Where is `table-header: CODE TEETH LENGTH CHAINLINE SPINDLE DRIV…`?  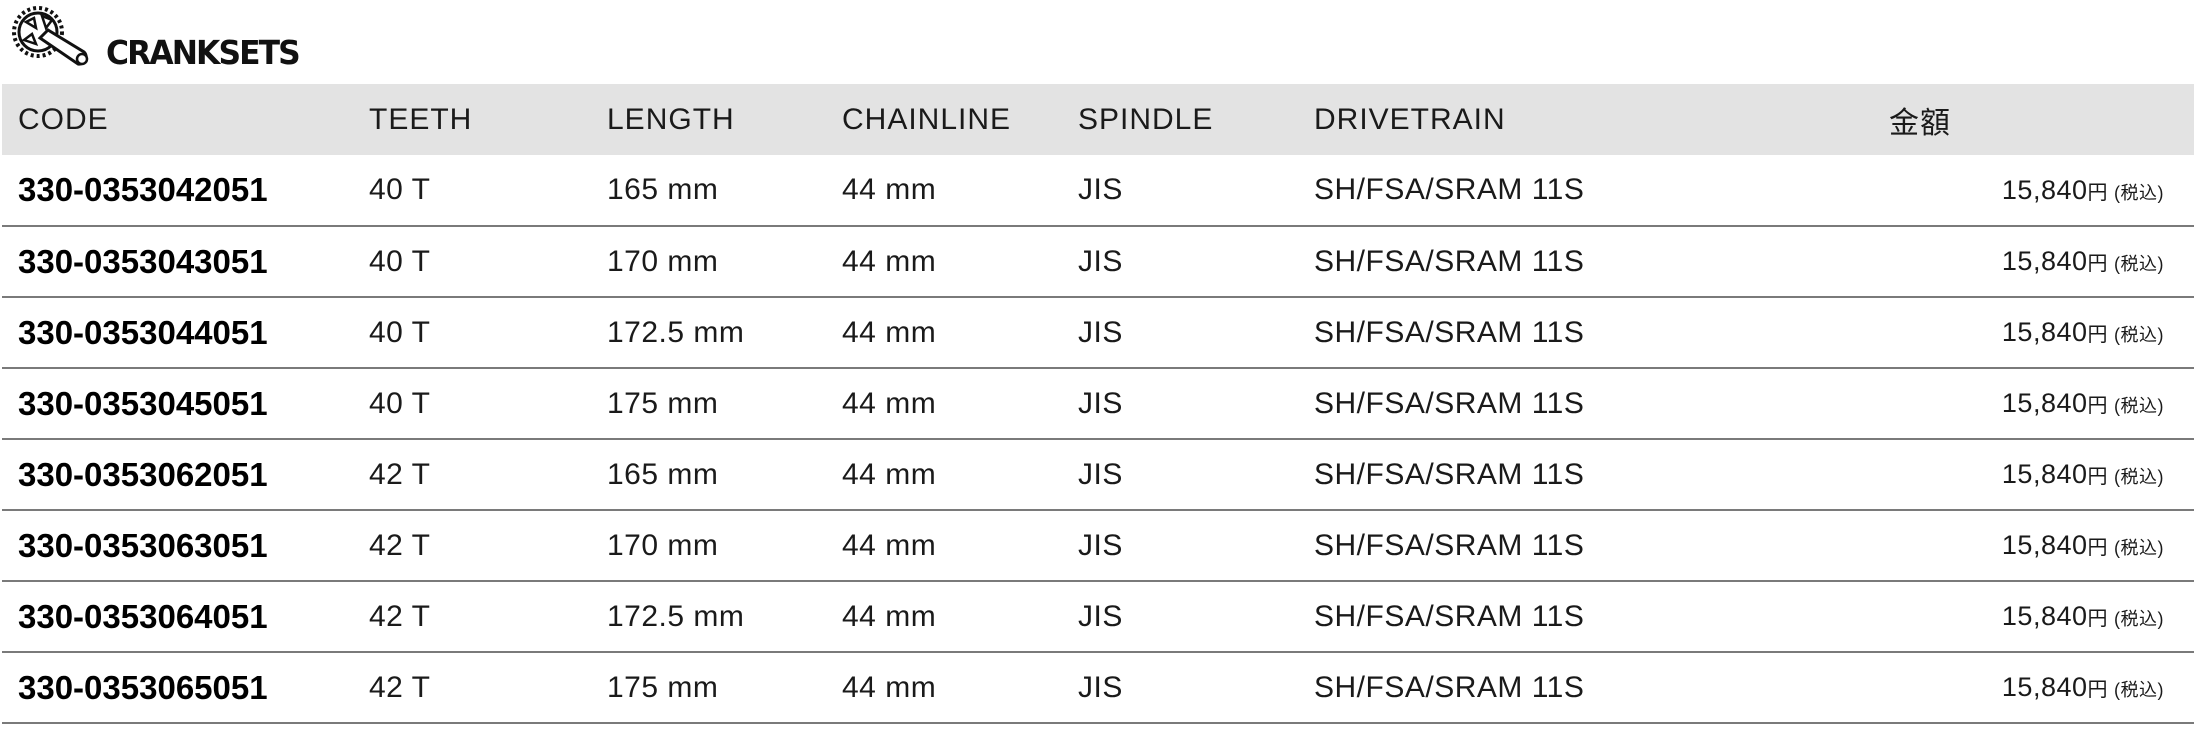 table-header: CODE TEETH LENGTH CHAINLINE SPINDLE DRIV… is located at coordinates (1098, 119).